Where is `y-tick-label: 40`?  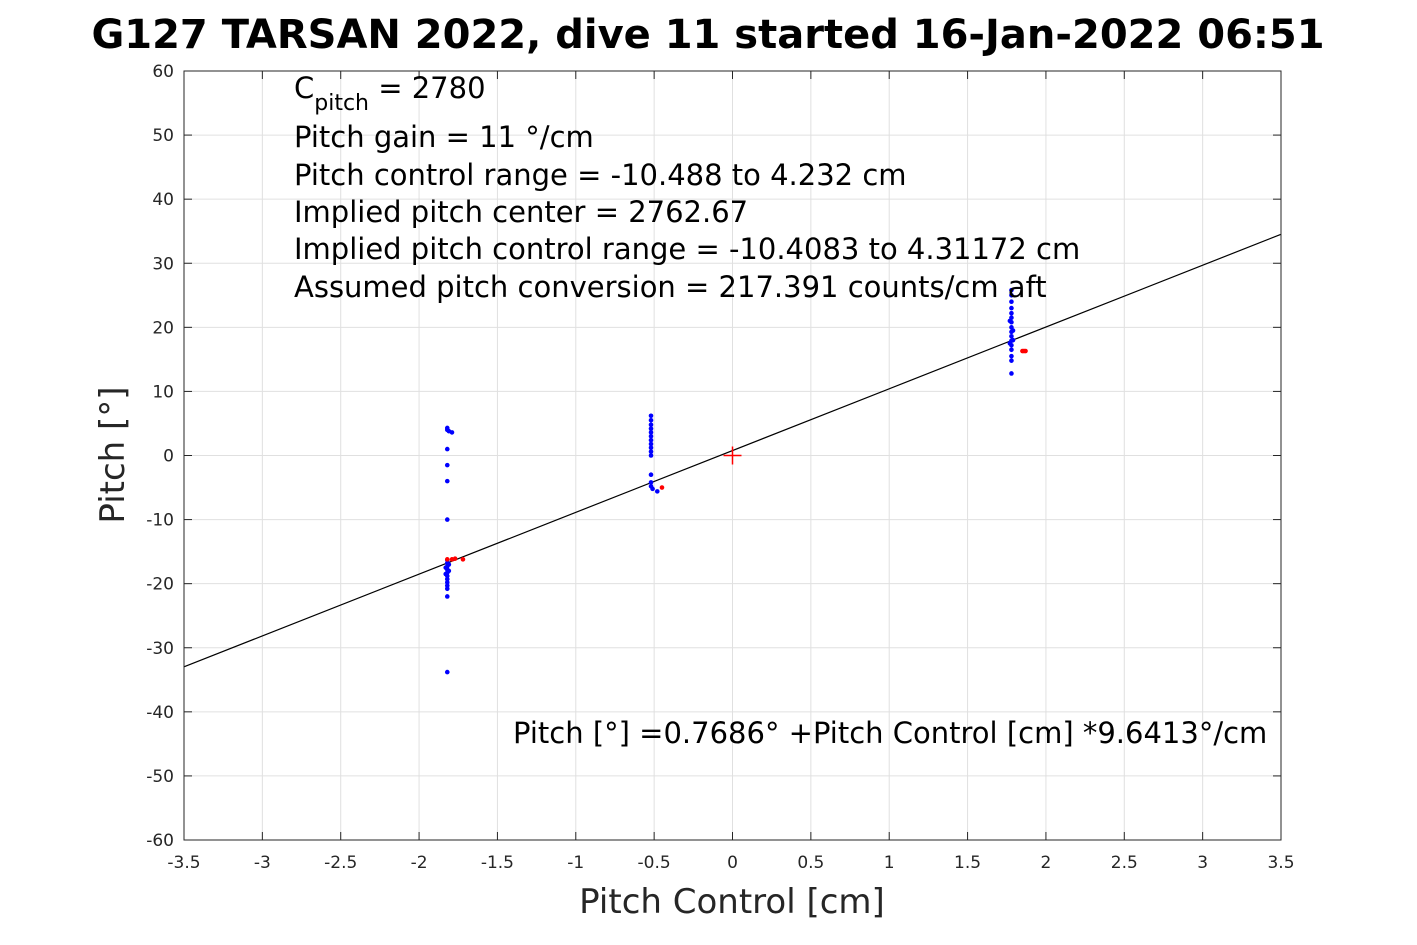
y-tick-label: 40 is located at coordinates (163, 200).